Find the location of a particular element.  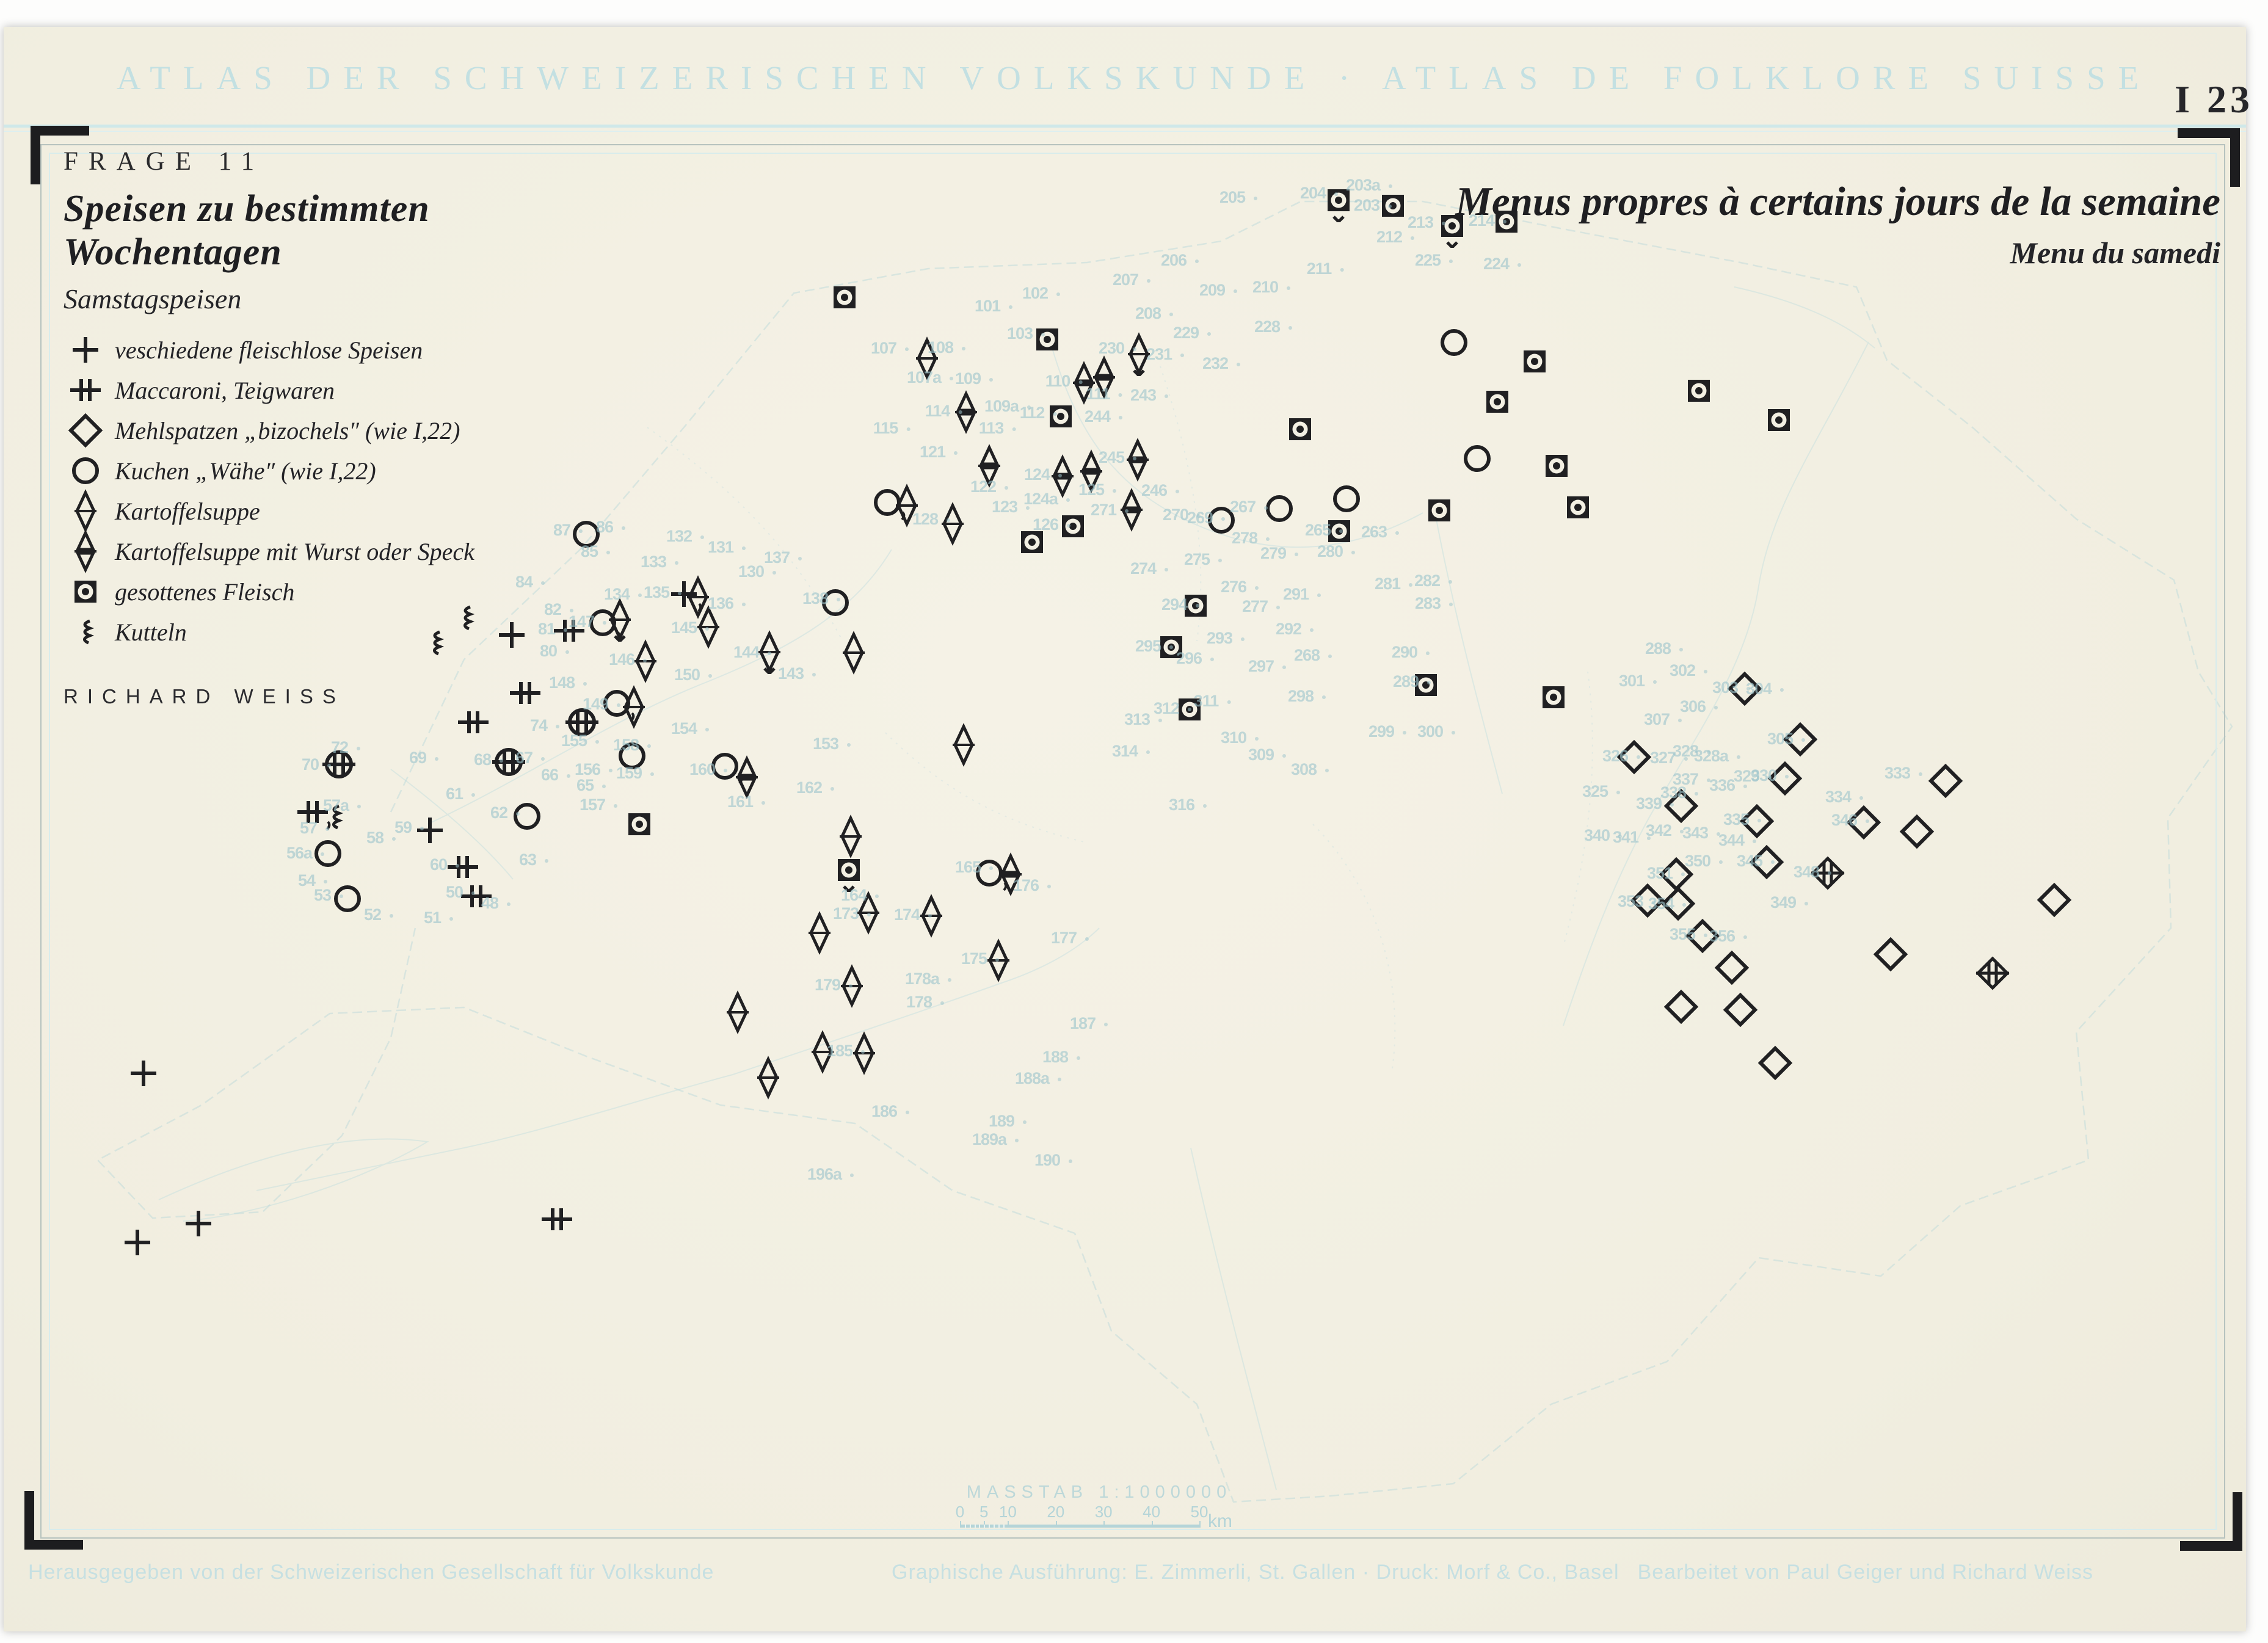

plus-symbol-icon is located at coordinates (90, 350).